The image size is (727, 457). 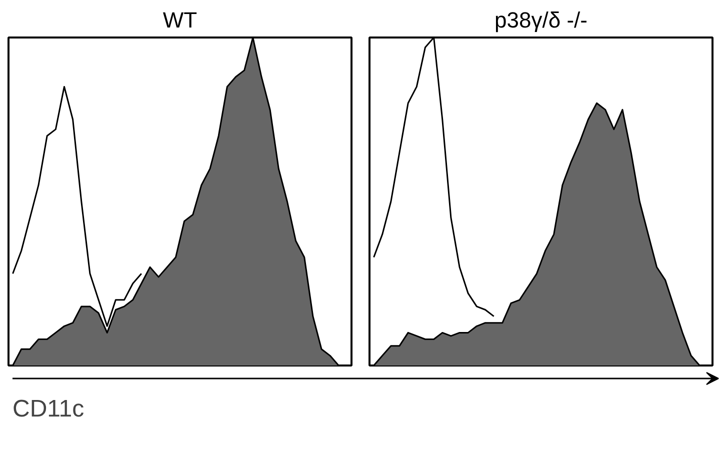 What do you see at coordinates (48, 409) in the screenshot?
I see `x-axis-title: CD11c` at bounding box center [48, 409].